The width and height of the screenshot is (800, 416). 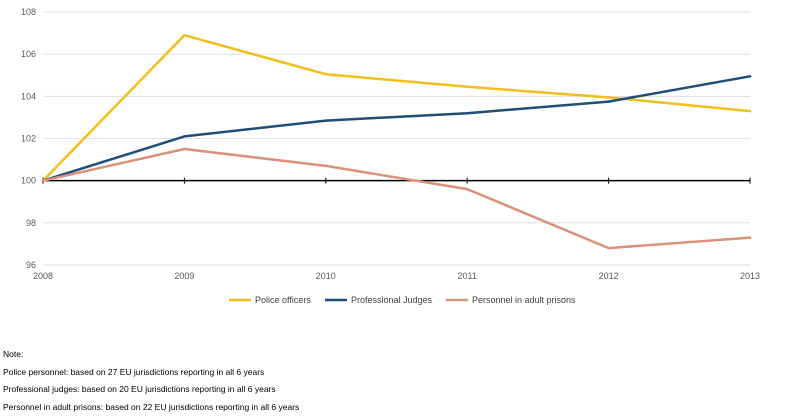 I want to click on y-tick-label: 104, so click(x=28, y=96).